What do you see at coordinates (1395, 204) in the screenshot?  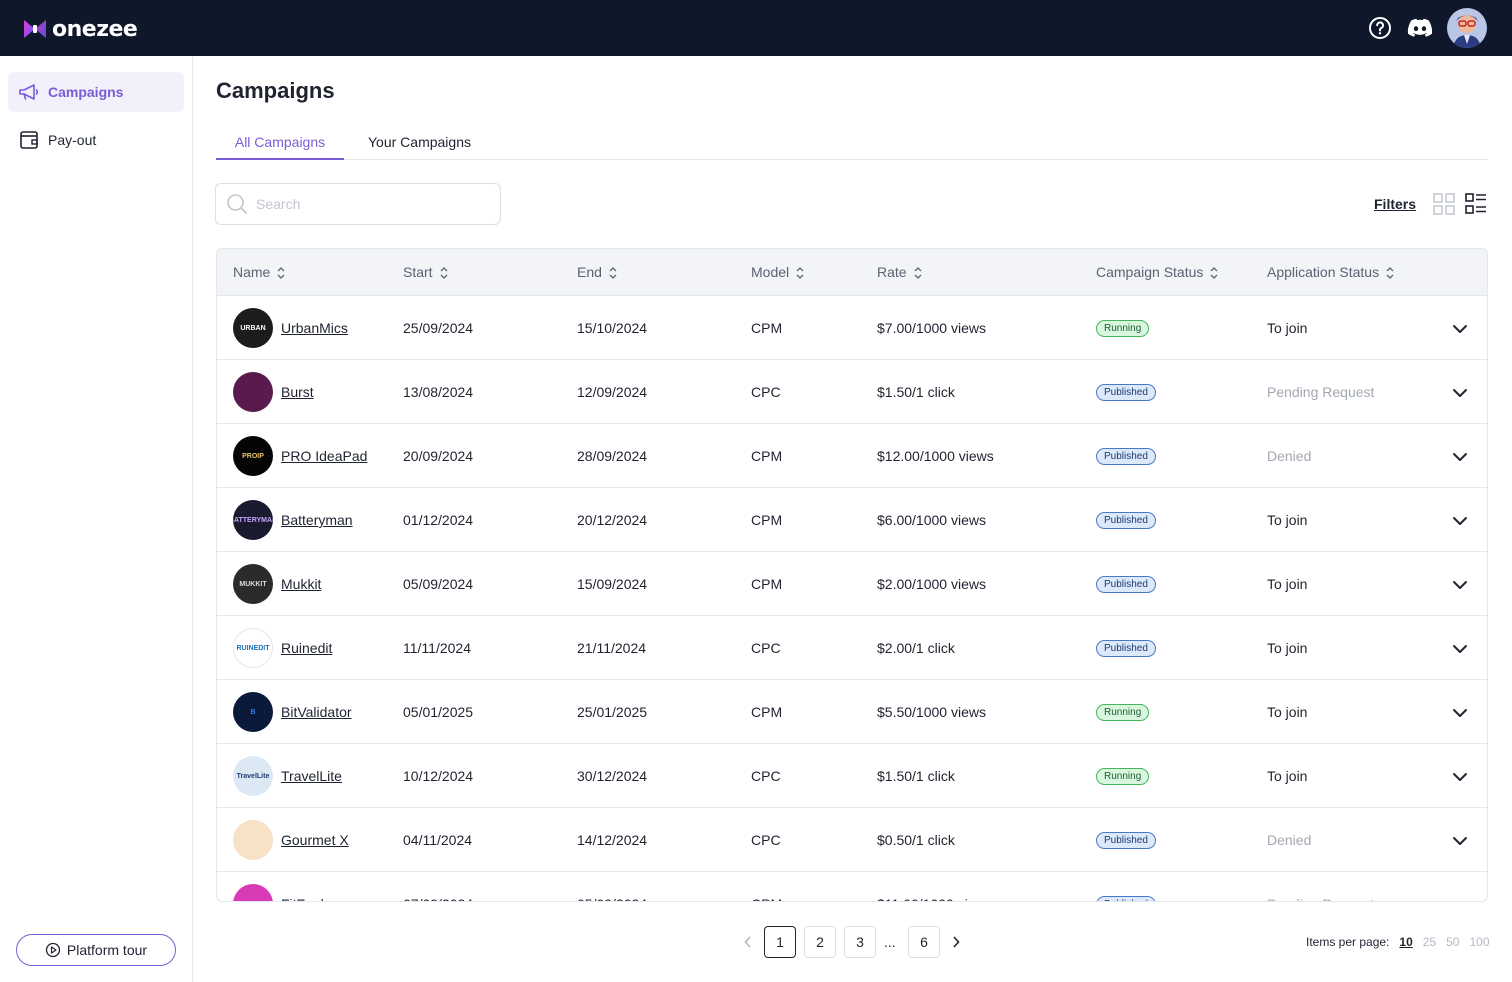 I see `filters-button: Filters` at bounding box center [1395, 204].